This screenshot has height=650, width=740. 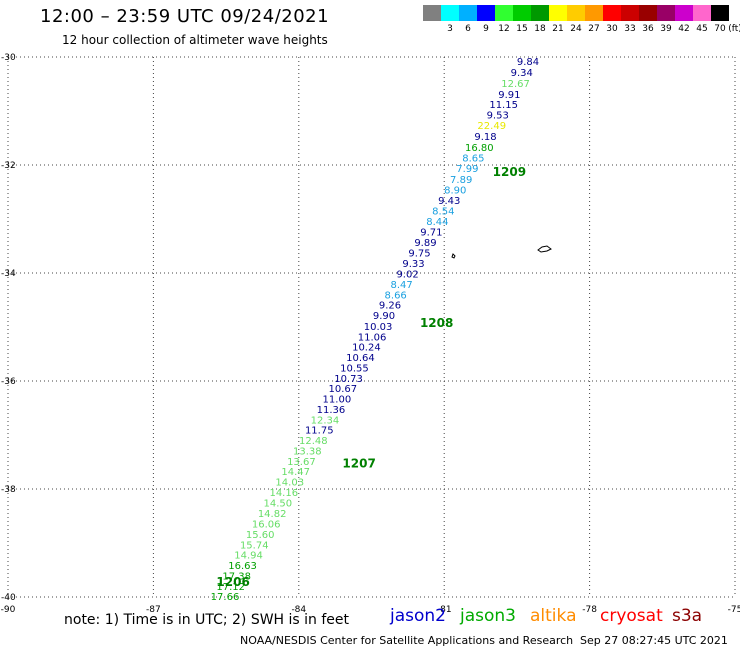 What do you see at coordinates (436, 323) in the screenshot?
I see `pass-number-label: 1208` at bounding box center [436, 323].